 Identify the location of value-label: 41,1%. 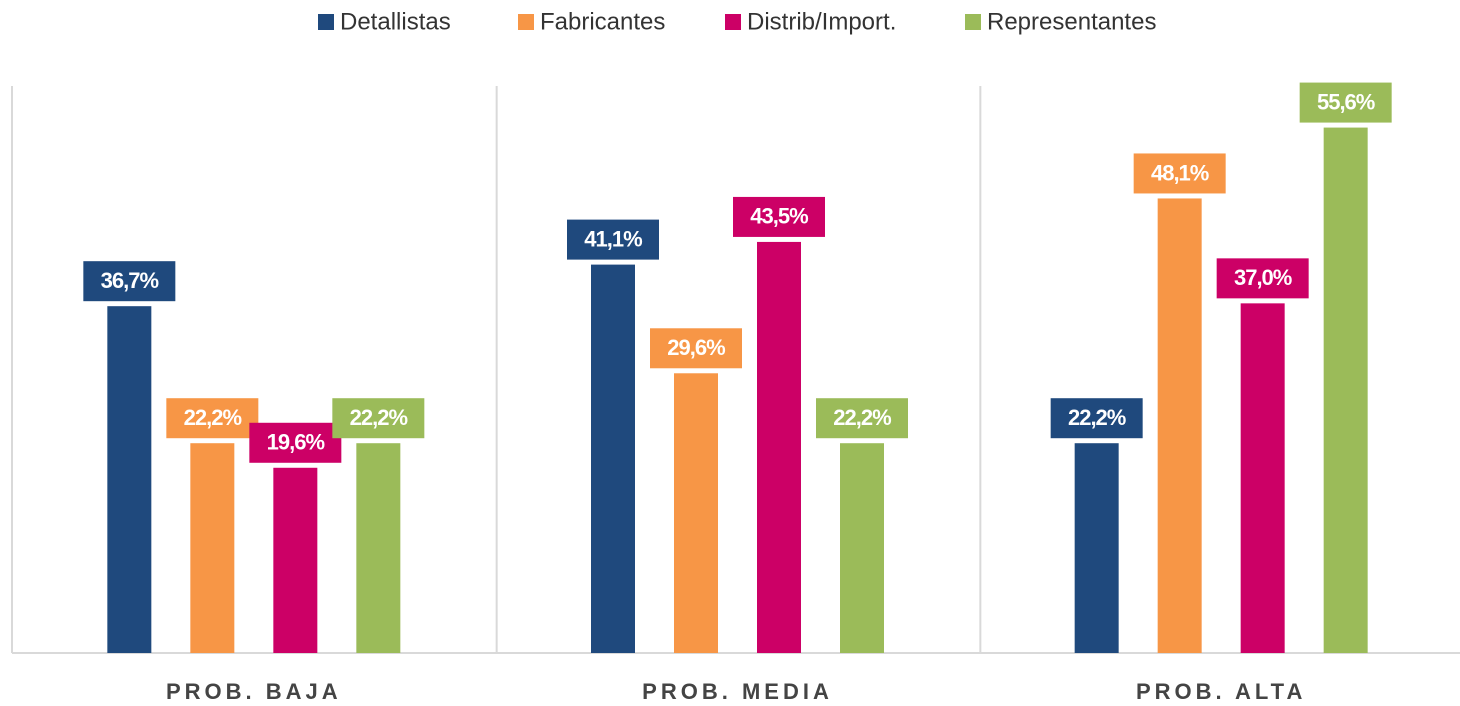
(613, 238).